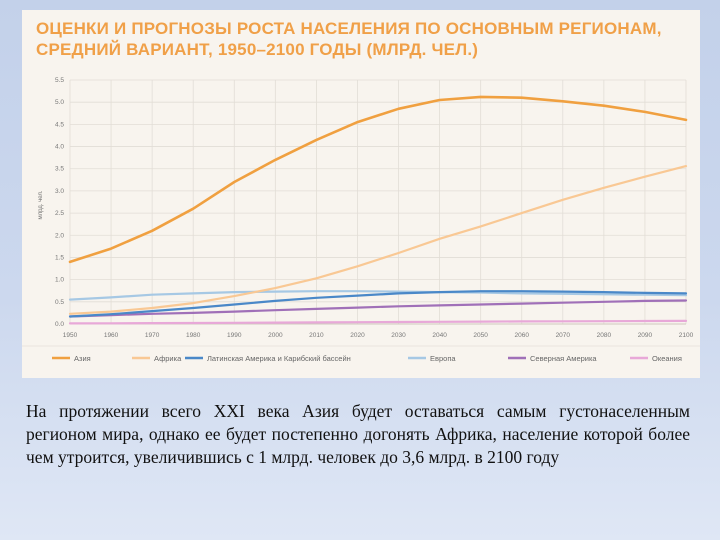 Image resolution: width=720 pixels, height=540 pixels. What do you see at coordinates (59, 124) in the screenshot?
I see `y-tick-label: 4.5` at bounding box center [59, 124].